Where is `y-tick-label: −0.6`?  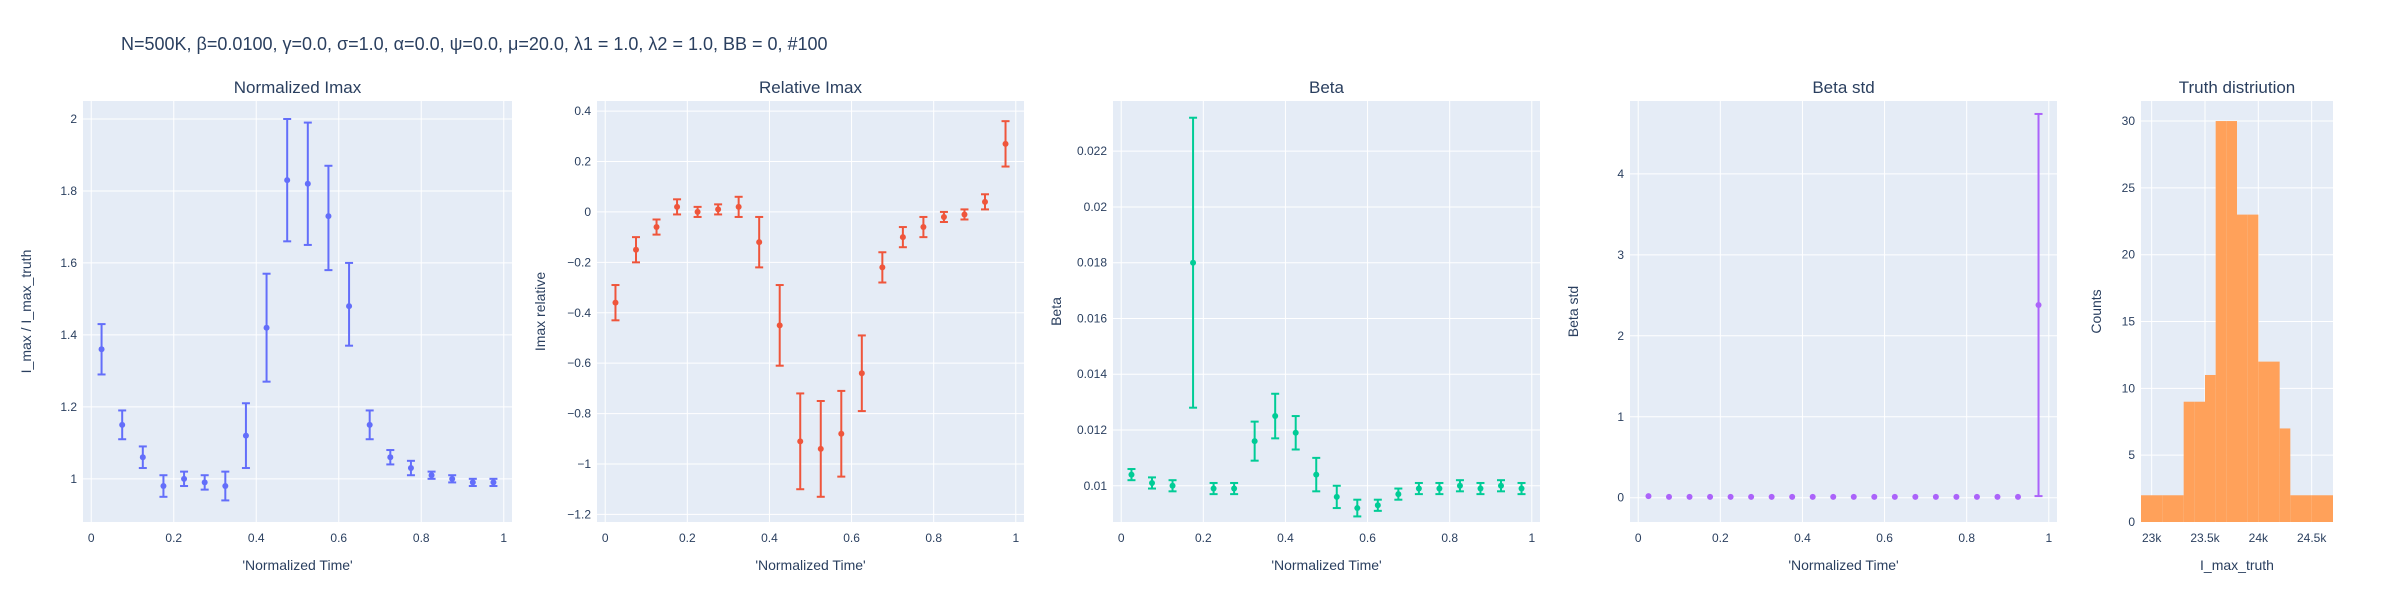 y-tick-label: −0.6 is located at coordinates (579, 363).